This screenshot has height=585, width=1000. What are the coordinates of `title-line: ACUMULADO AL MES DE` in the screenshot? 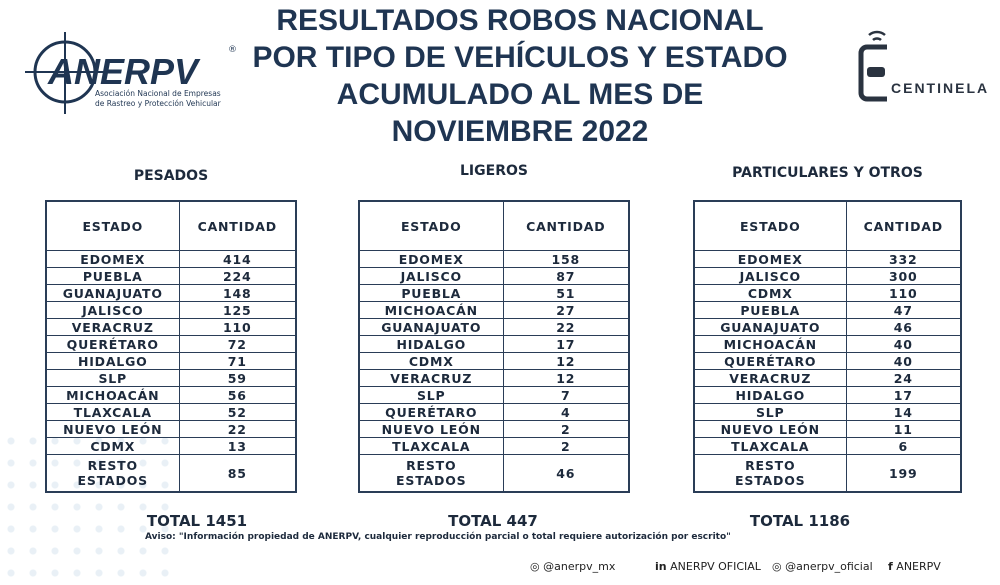 It's located at (520, 94).